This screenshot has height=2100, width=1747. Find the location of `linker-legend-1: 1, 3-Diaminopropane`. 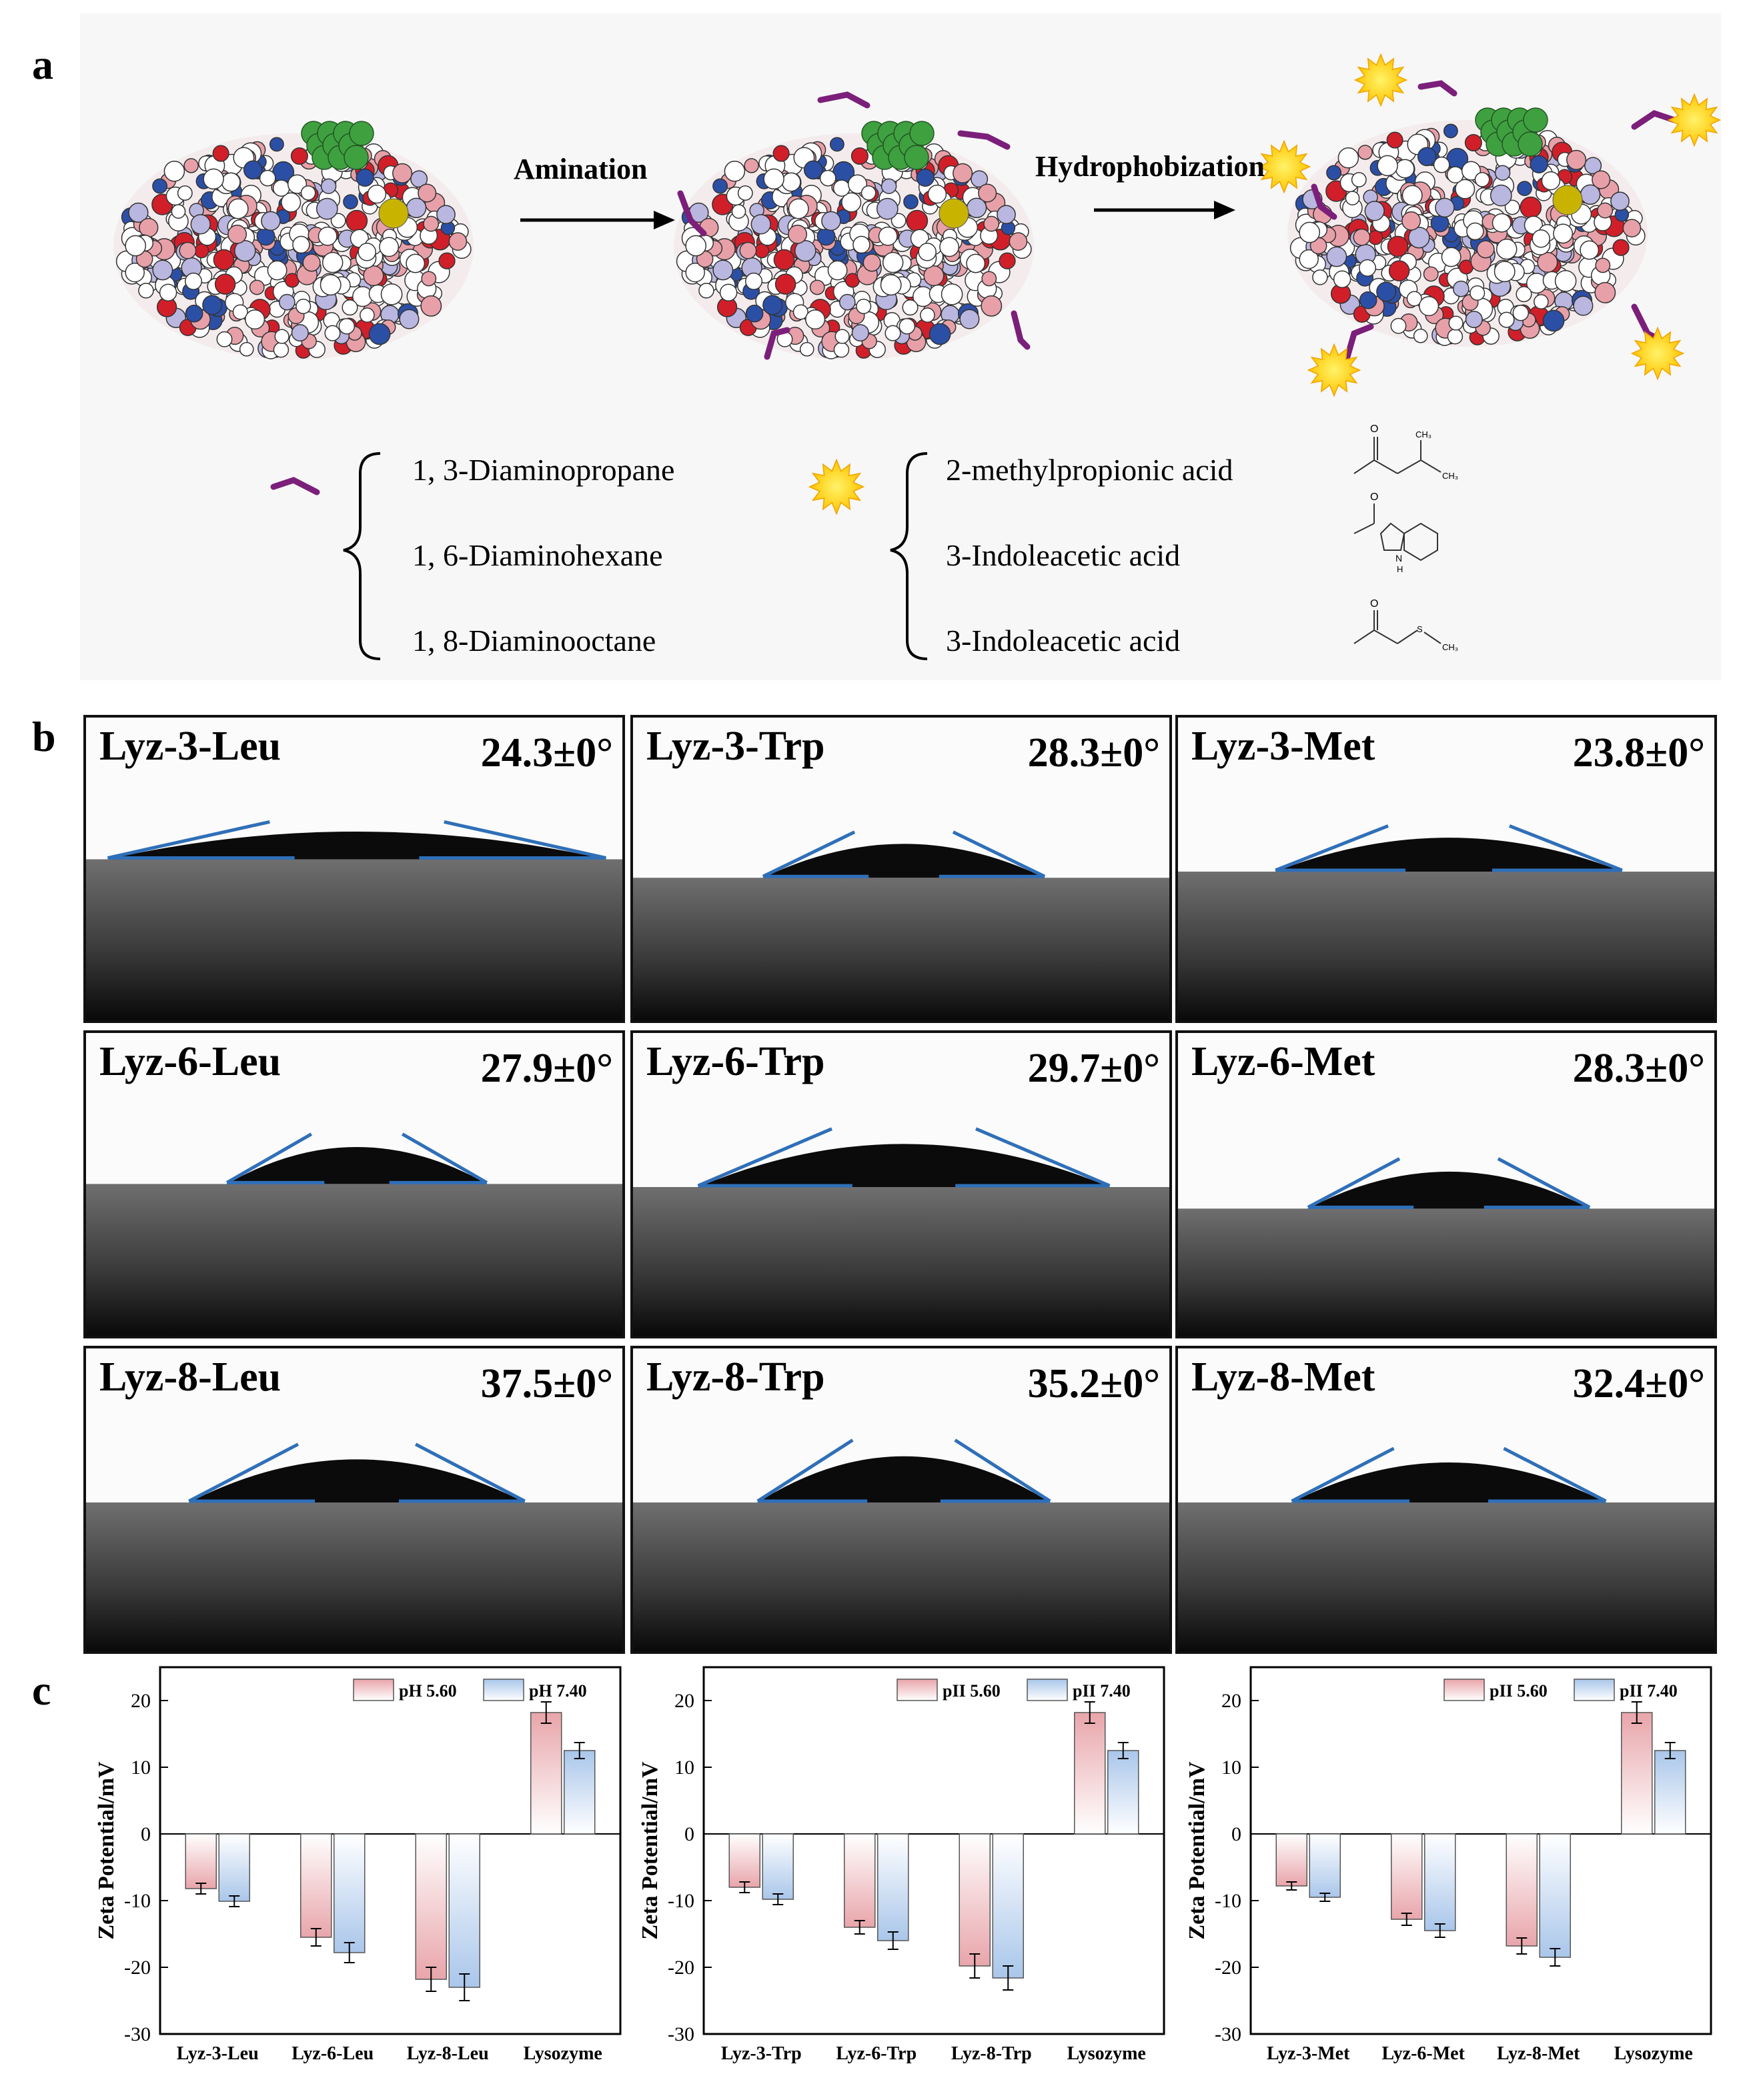

linker-legend-1: 1, 3-Diaminopropane is located at coordinates (543, 470).